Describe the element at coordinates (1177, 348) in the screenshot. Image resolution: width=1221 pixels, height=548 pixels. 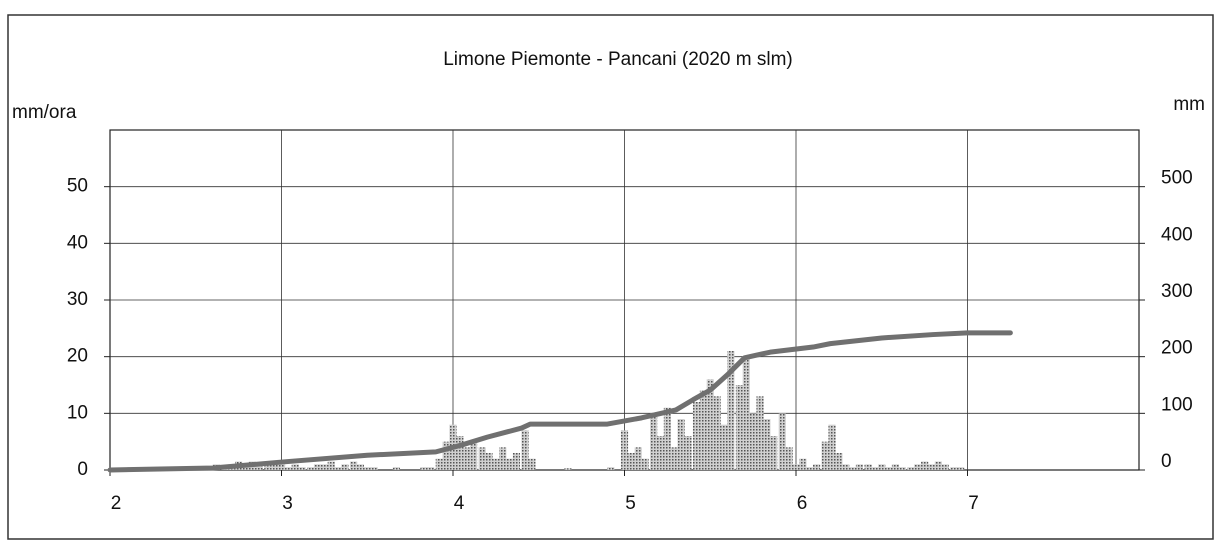
I see `y2-tick-label: 200` at that location.